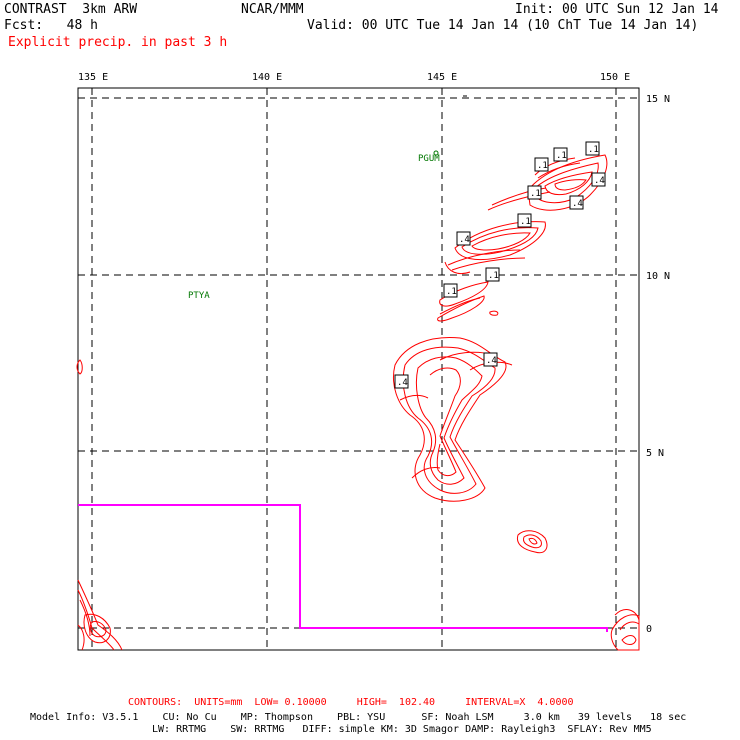 Image resolution: width=740 pixels, height=740 pixels. I want to click on station-ptya: PTYA, so click(199, 296).